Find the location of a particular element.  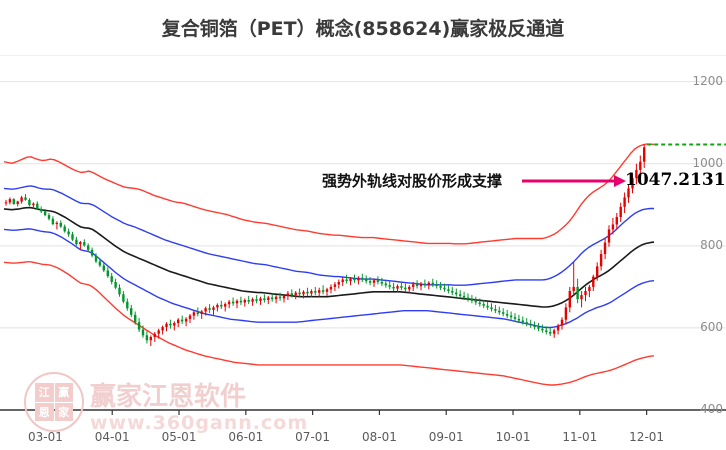

x-axis-tick-10-01: 10-01 is located at coordinates (513, 437).